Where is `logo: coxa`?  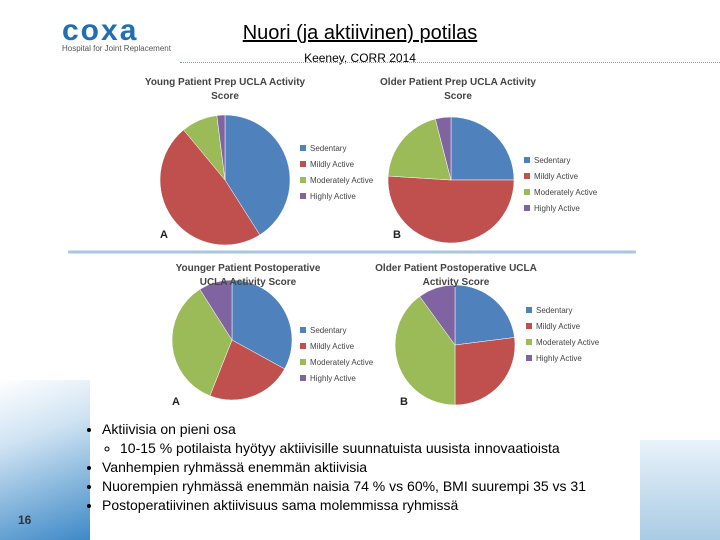
logo: coxa is located at coordinates (100, 30).